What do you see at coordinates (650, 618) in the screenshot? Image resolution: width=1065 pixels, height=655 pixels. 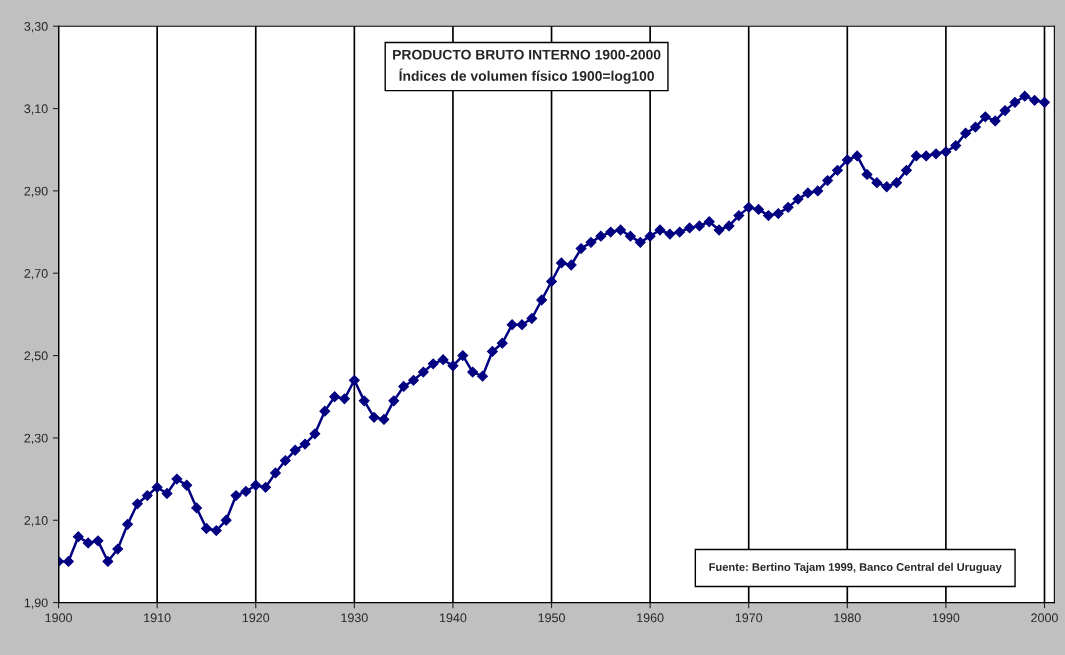 I see `x-tick-label: 1960` at bounding box center [650, 618].